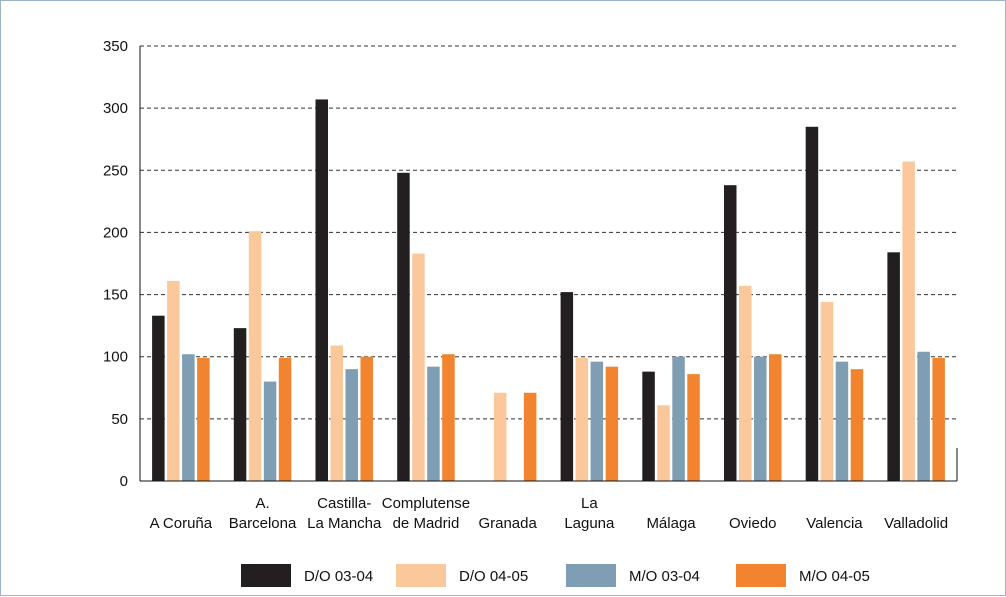 This screenshot has height=597, width=1006. I want to click on y-tick-label: 150, so click(115, 295).